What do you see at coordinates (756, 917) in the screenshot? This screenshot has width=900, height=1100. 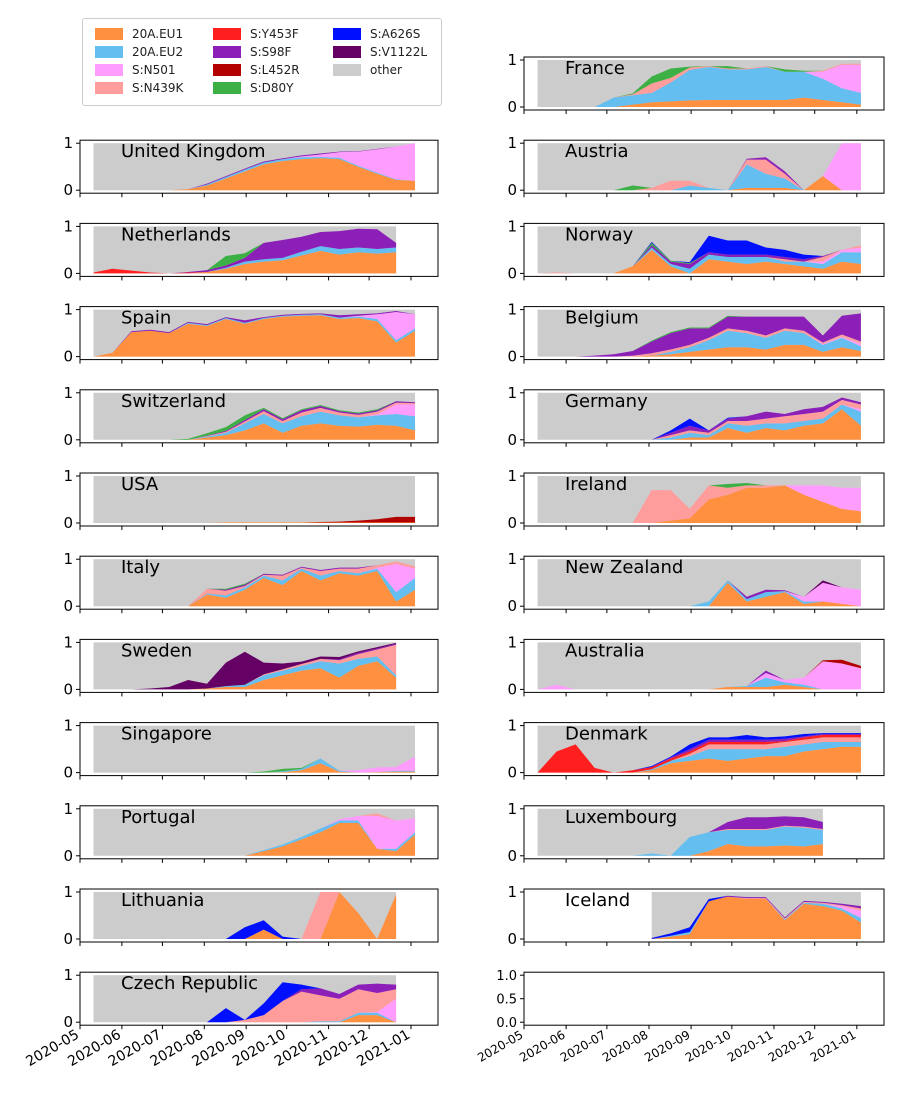 I see `area-s-a626s` at bounding box center [756, 917].